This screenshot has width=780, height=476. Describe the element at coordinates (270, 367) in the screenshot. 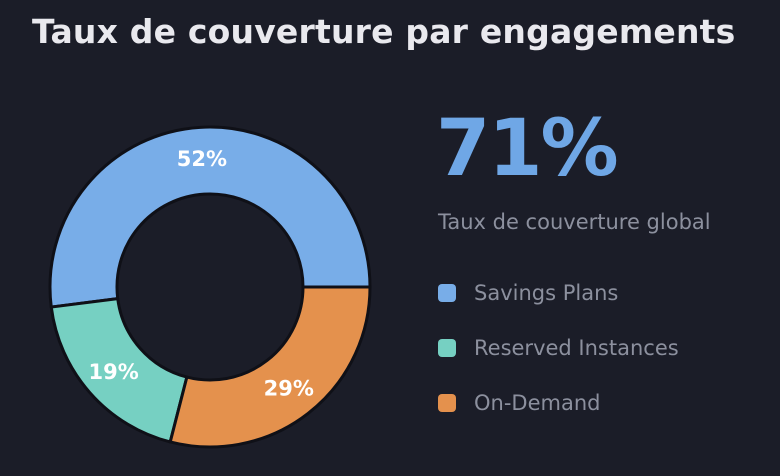

I see `donut-slice-on-demand` at that location.